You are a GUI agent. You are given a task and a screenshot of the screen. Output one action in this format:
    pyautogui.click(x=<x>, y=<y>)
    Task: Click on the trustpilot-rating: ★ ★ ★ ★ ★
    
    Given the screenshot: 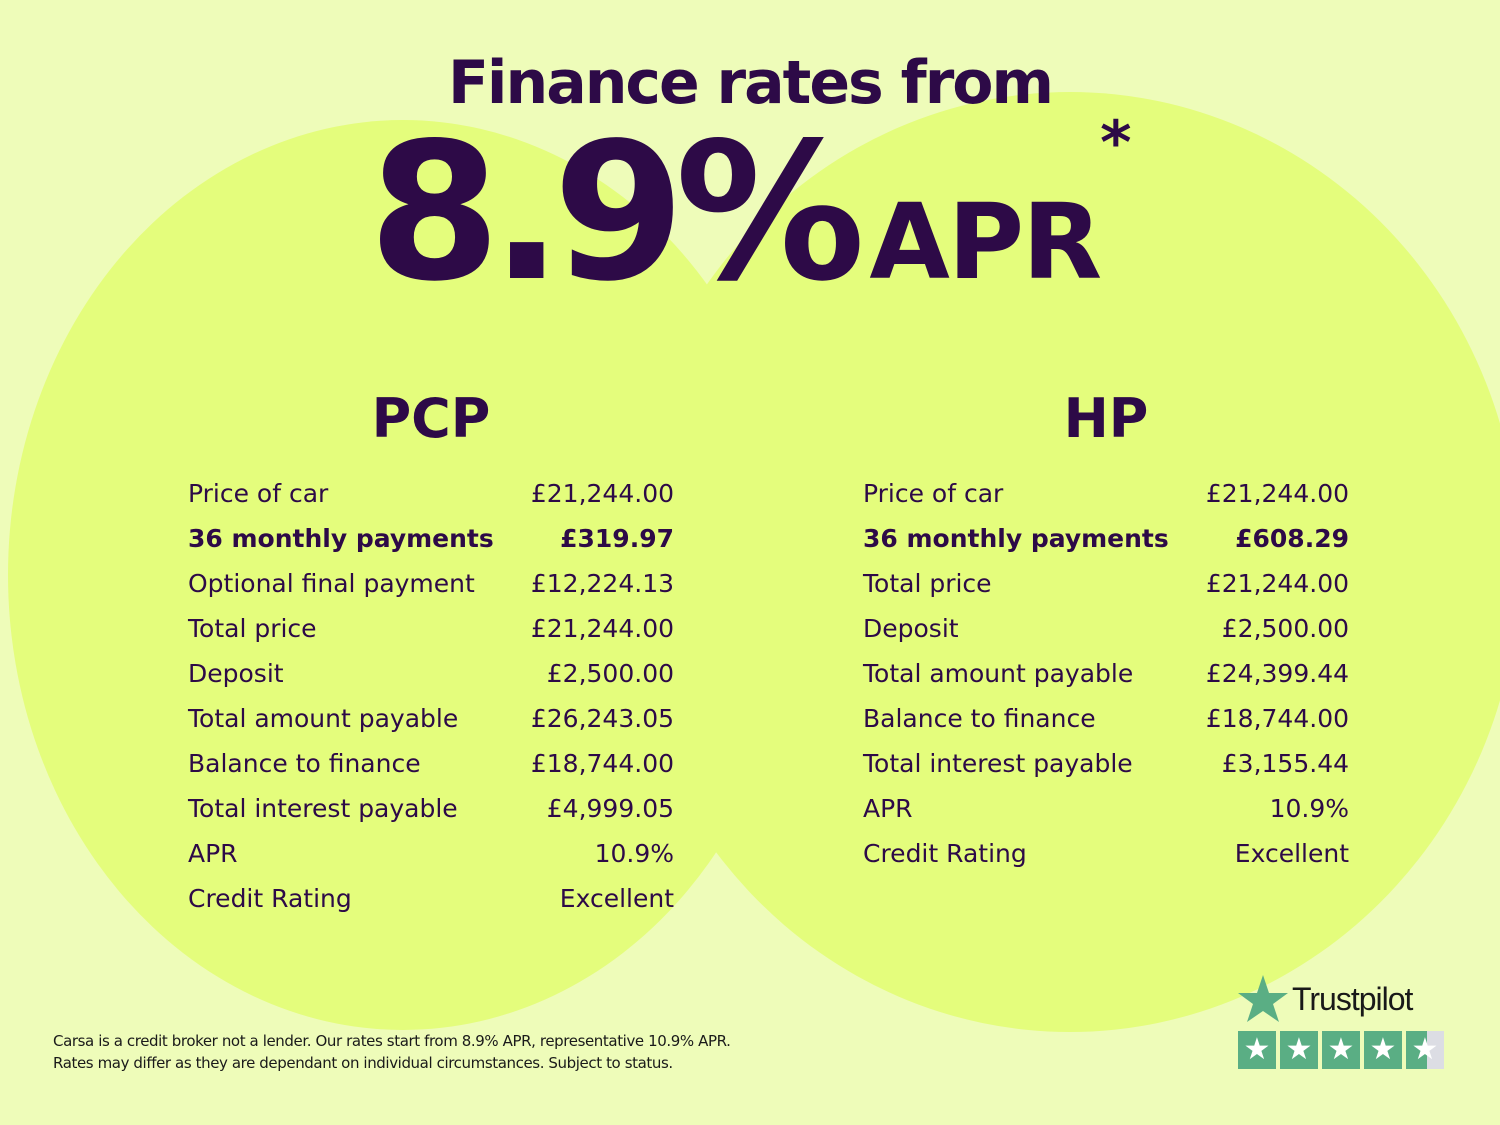 What is the action you would take?
    pyautogui.click(x=1343, y=1050)
    